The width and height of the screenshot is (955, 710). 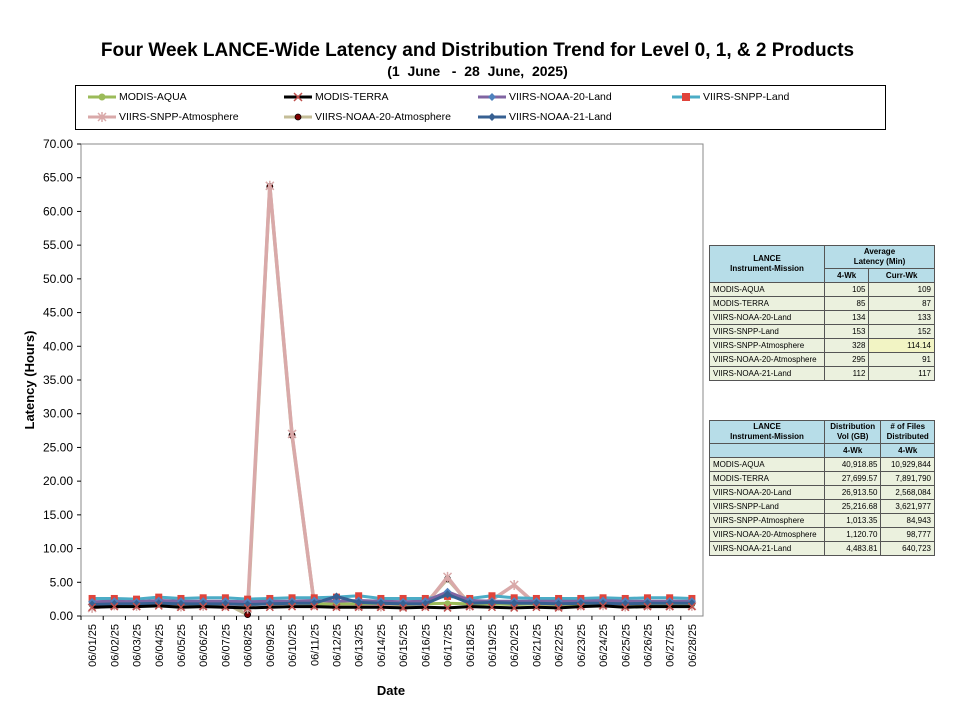 I want to click on legend-label: MODIS-AQUA, so click(x=153, y=97).